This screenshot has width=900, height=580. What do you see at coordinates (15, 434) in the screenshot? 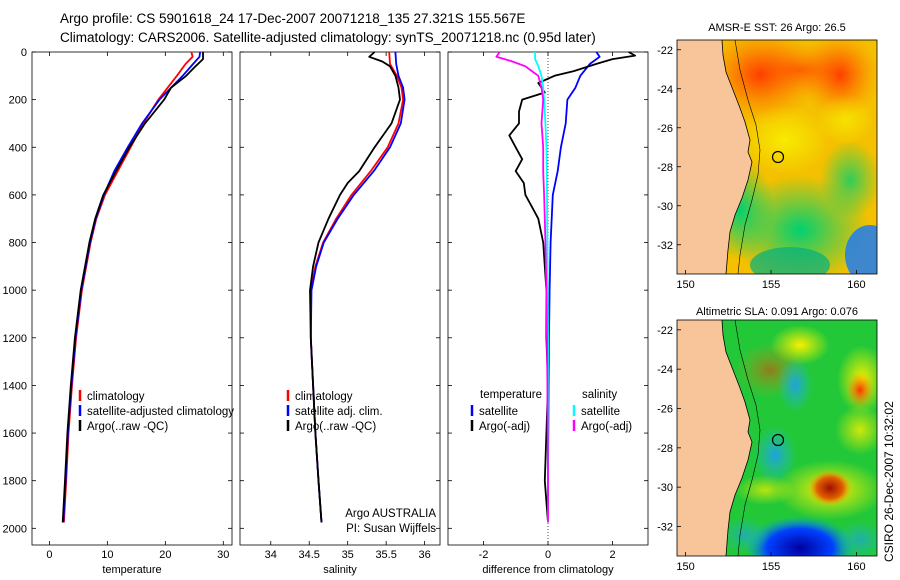
I see `depth-tick-label: 1600` at bounding box center [15, 434].